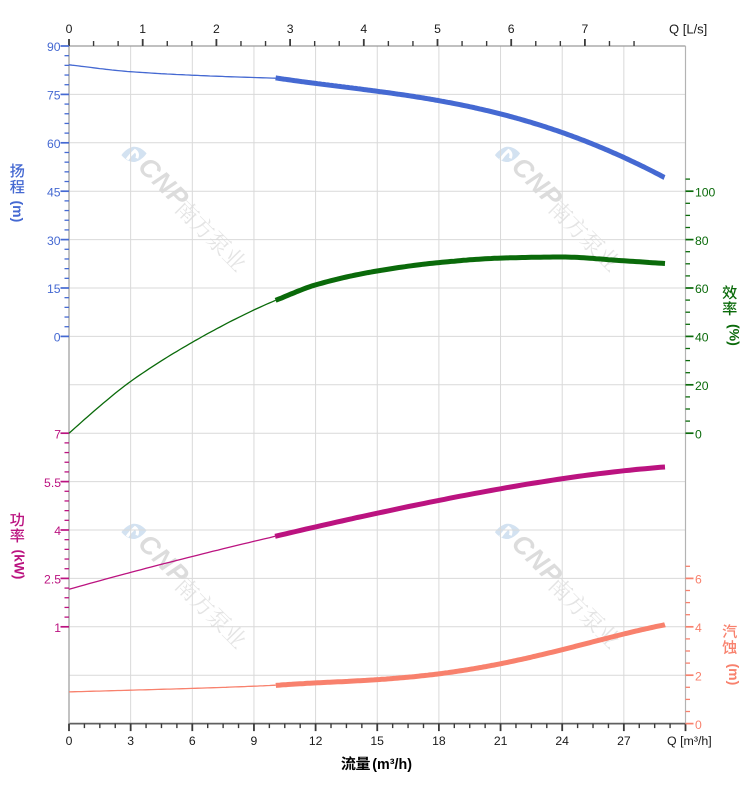 The image size is (752, 802). I want to click on svg-text: 12, so click(316, 741).